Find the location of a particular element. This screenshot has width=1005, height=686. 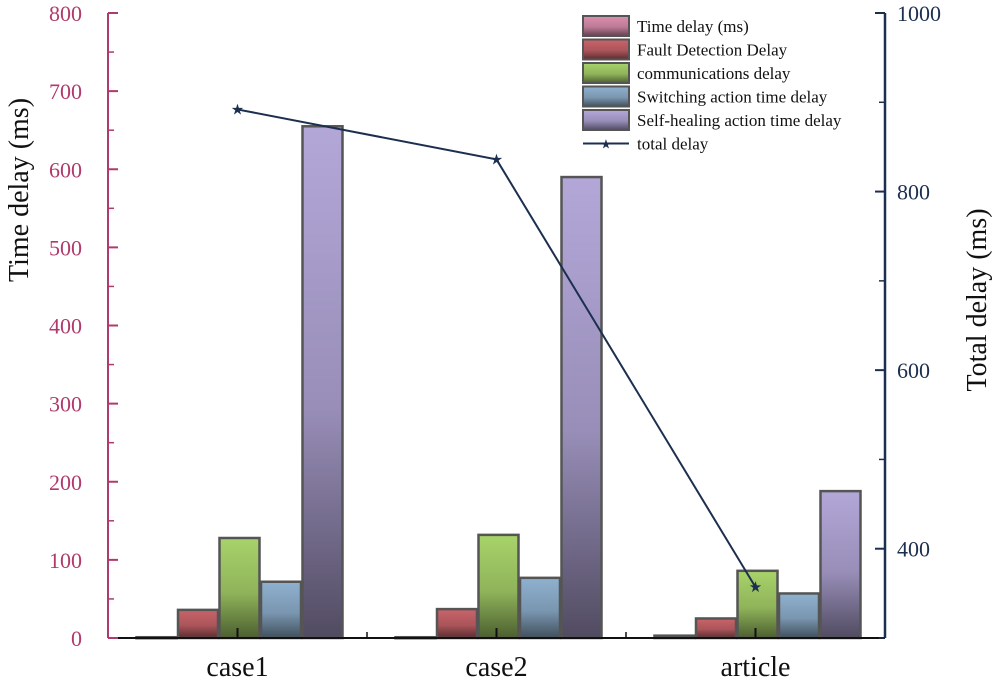

y-tick-label-left: 100 is located at coordinates (65, 560).